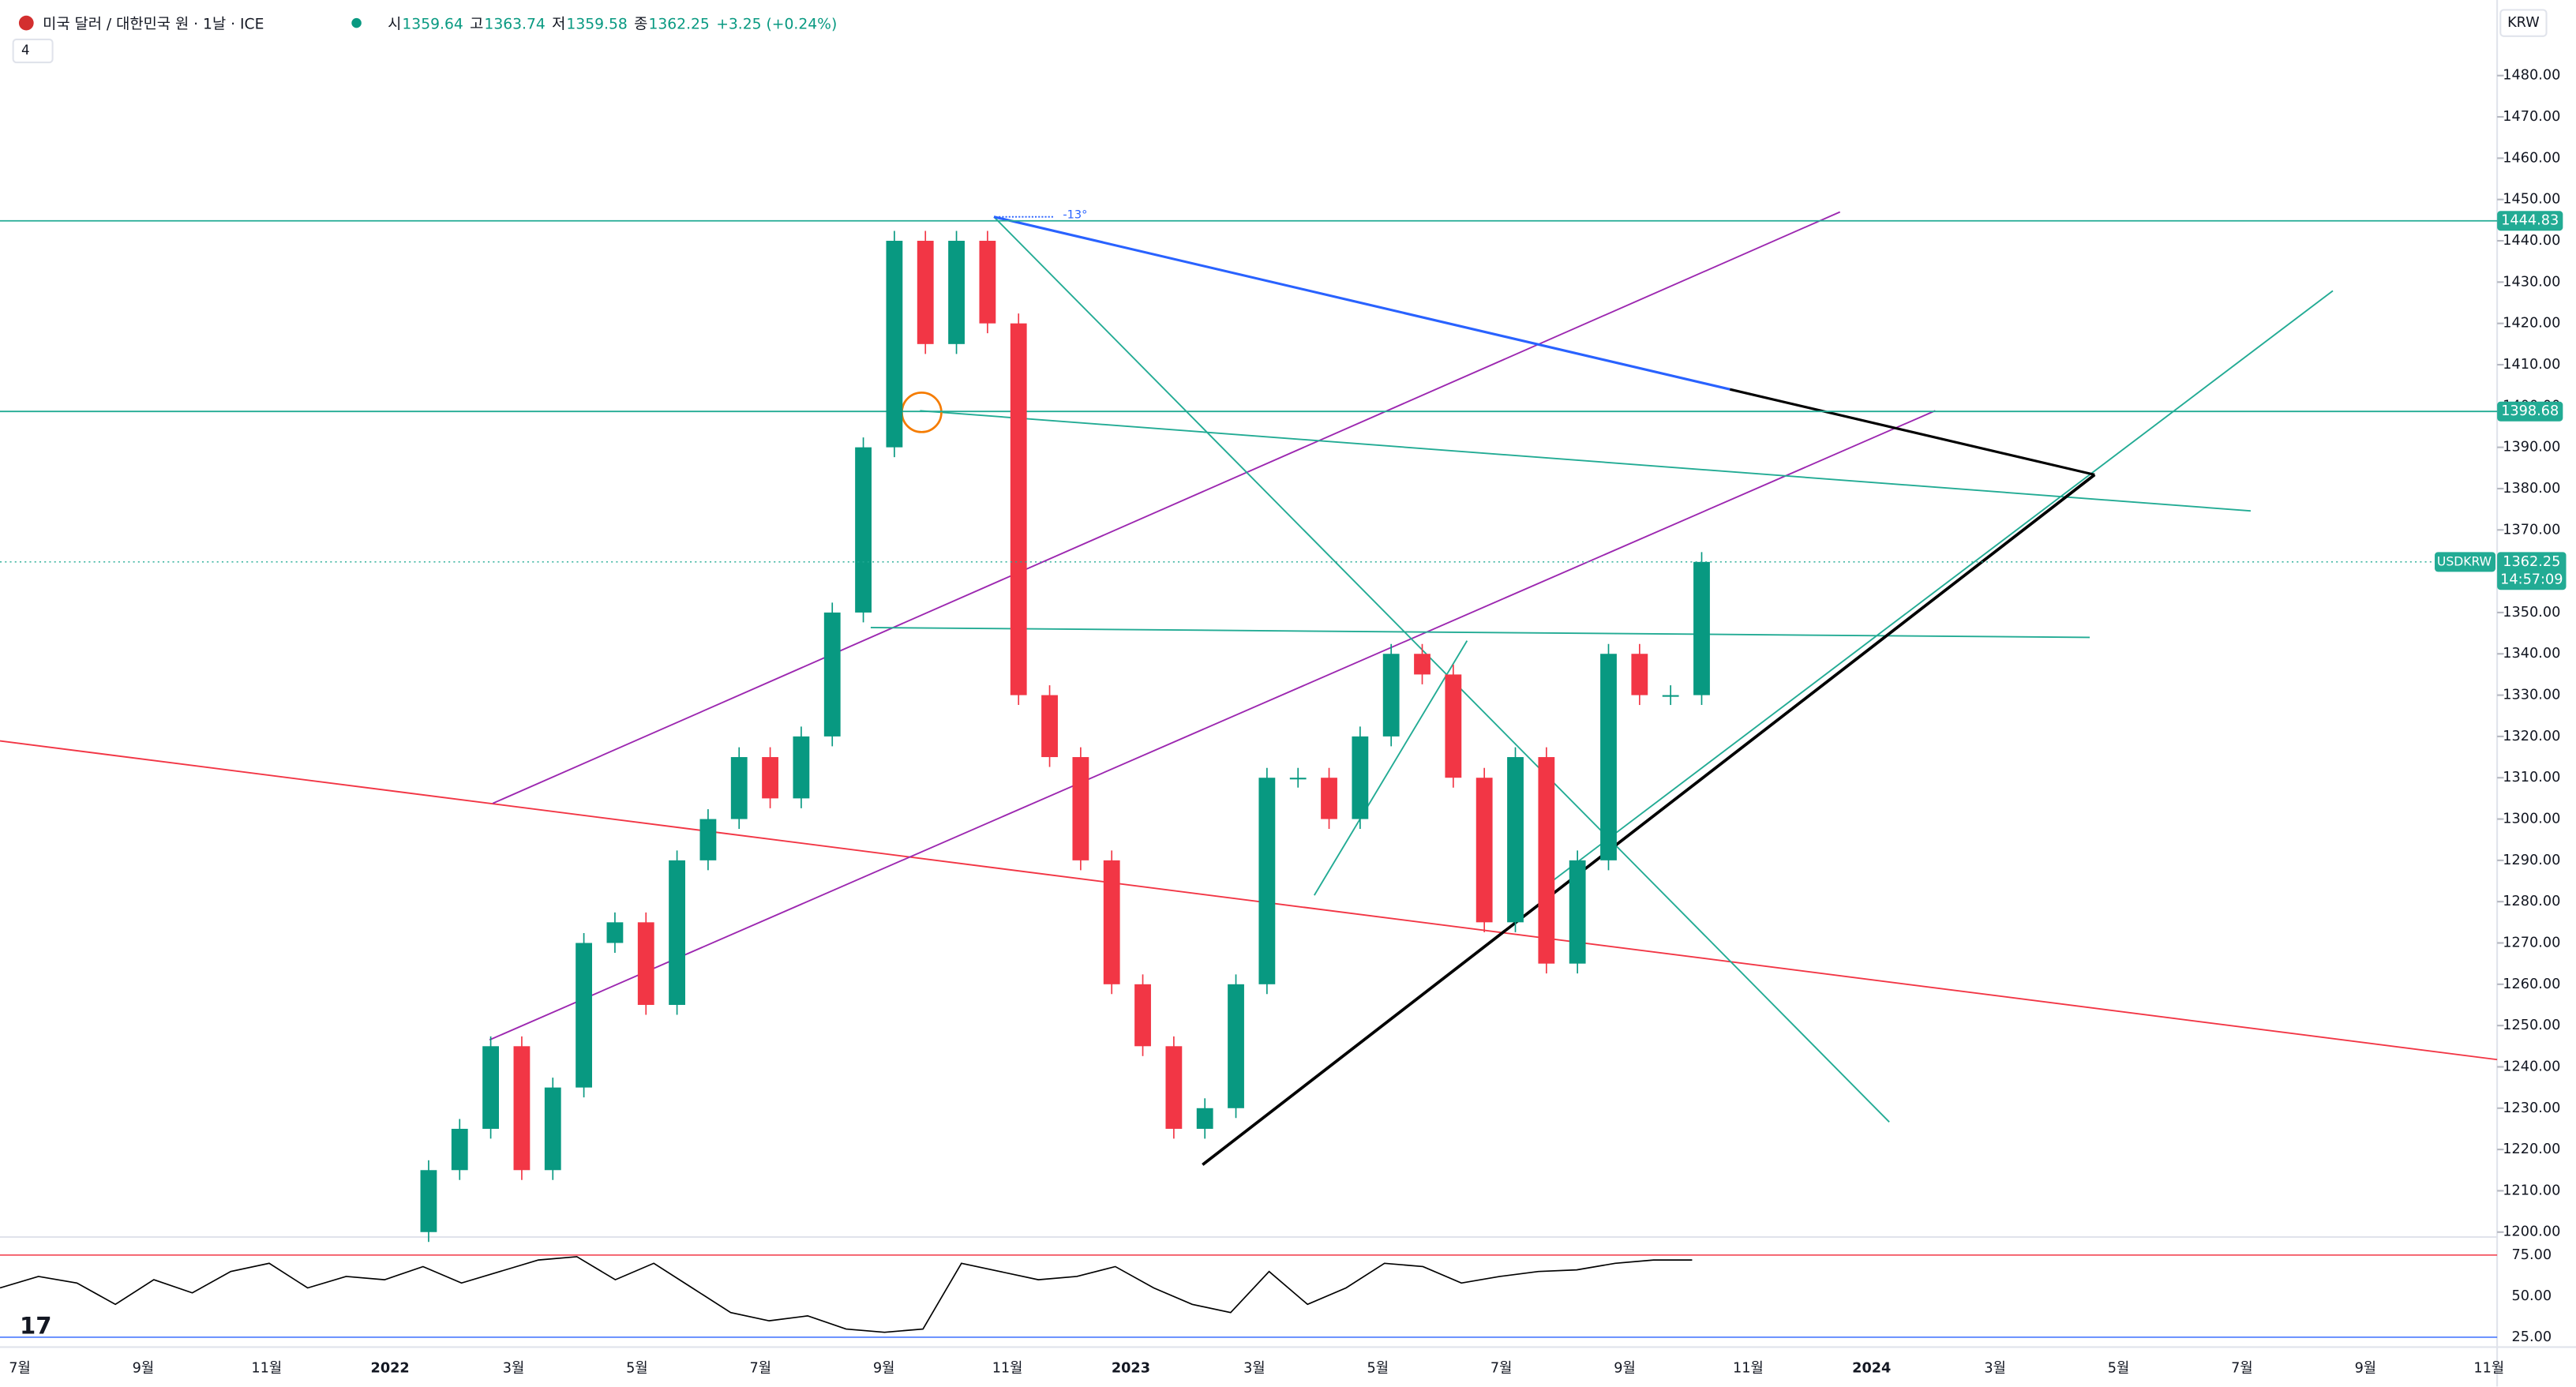  What do you see at coordinates (476, 25) in the screenshot?
I see `ohlc-h-label: 고` at bounding box center [476, 25].